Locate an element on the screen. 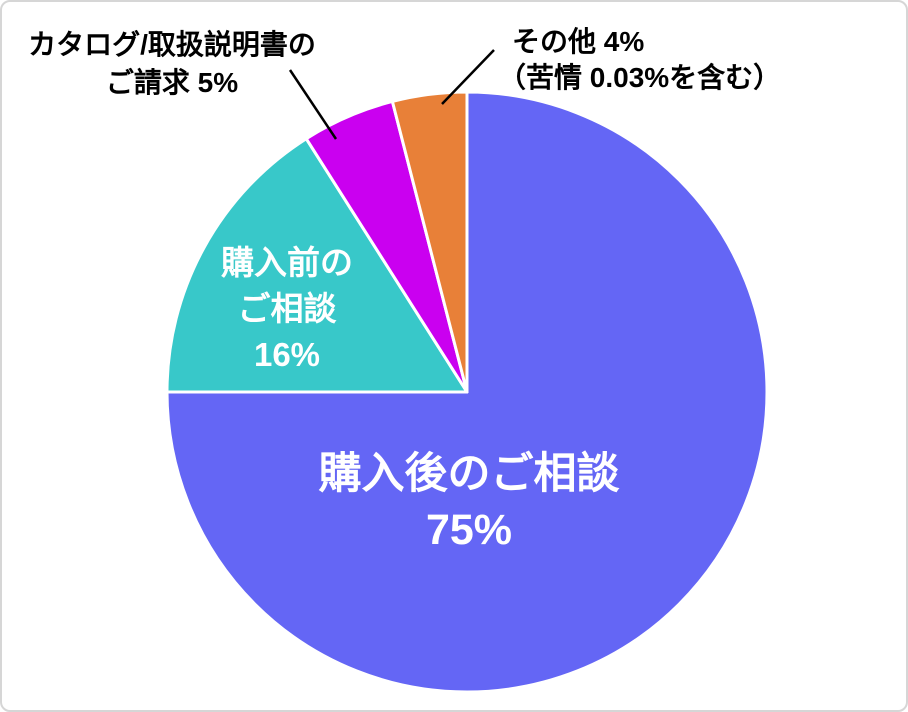 The width and height of the screenshot is (908, 712). leader-line-catalog is located at coordinates (313, 104).